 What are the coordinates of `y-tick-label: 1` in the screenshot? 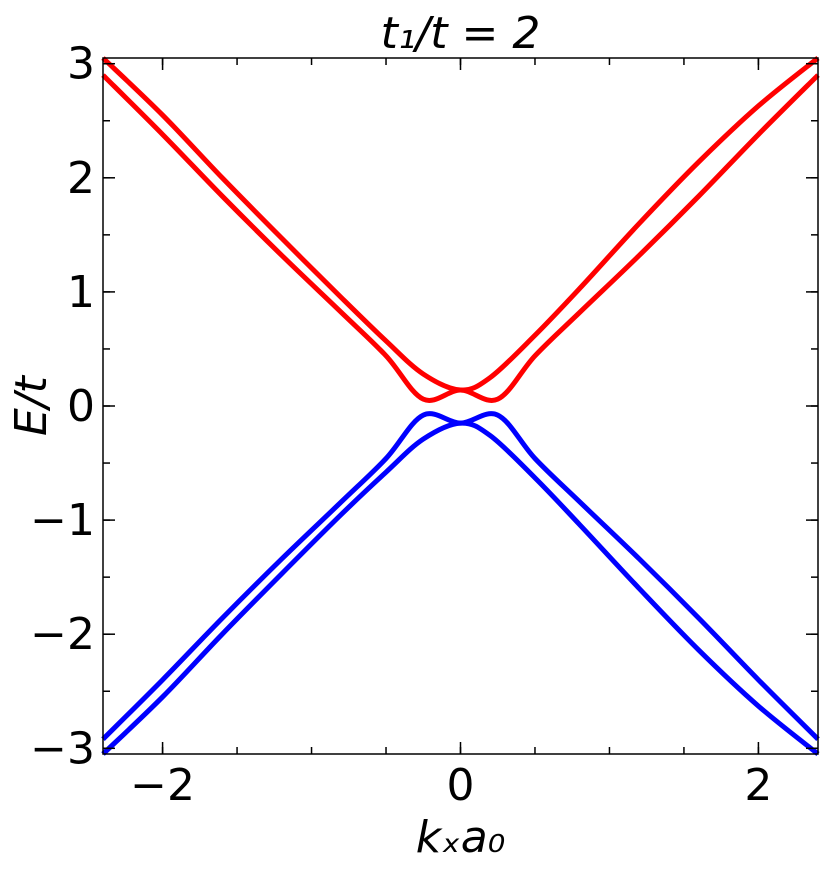 It's located at (81, 292).